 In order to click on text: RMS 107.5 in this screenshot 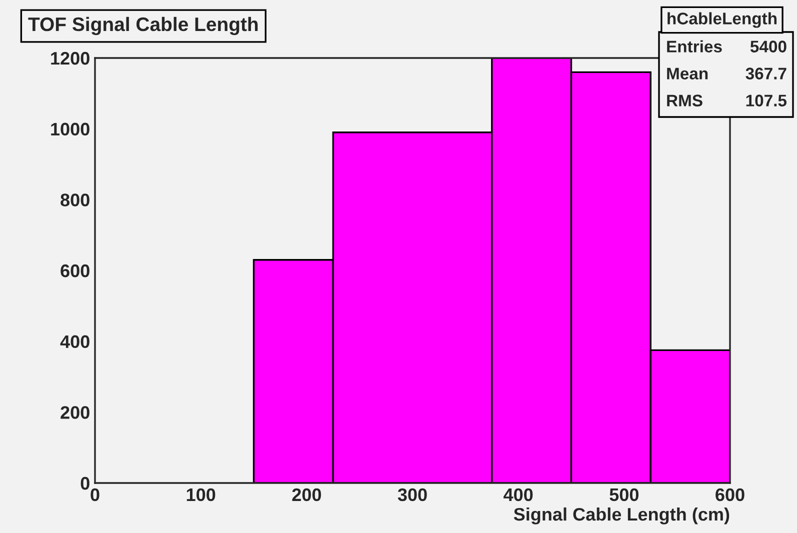, I will do `click(727, 100)`.